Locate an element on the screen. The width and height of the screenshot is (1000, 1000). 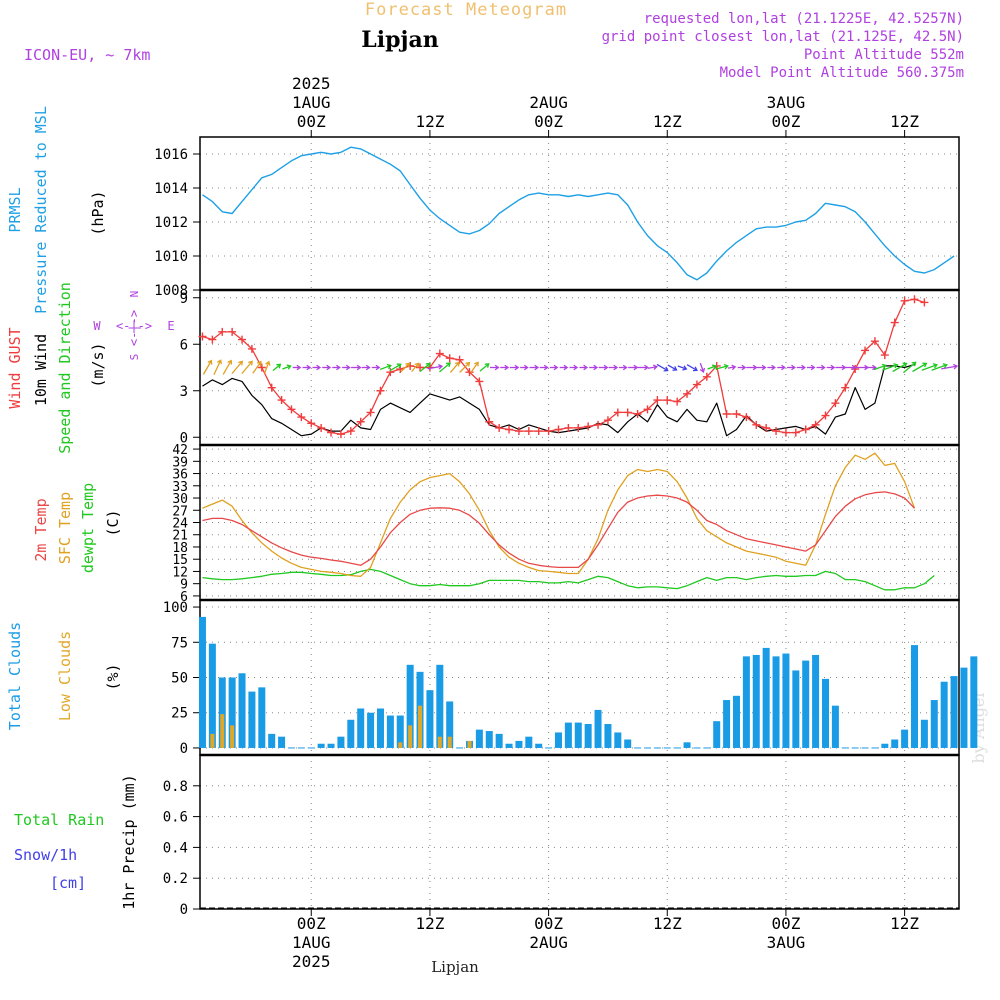
pressure-label-prmsl: PRMSL is located at coordinates (15, 209).